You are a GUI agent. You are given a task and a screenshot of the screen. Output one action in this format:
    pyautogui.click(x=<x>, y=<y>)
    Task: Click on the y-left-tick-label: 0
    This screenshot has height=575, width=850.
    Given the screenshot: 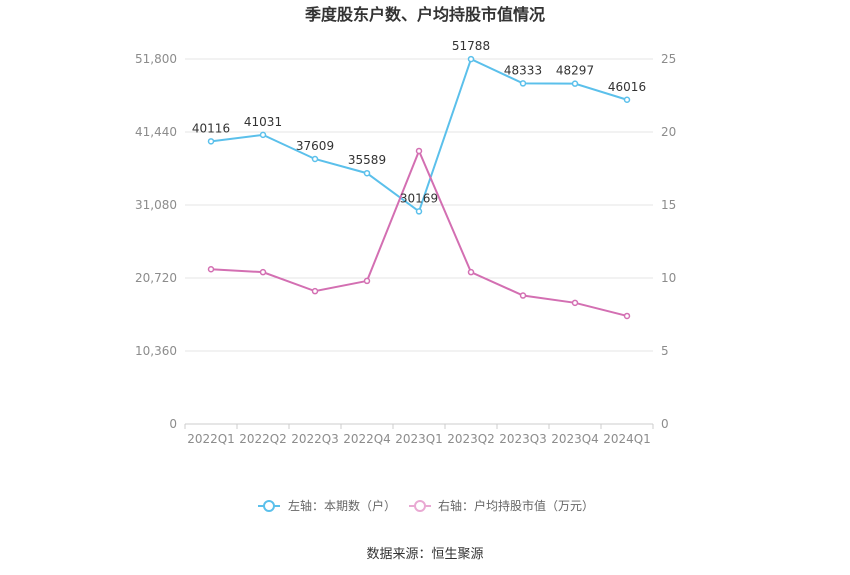 What is the action you would take?
    pyautogui.click(x=173, y=424)
    